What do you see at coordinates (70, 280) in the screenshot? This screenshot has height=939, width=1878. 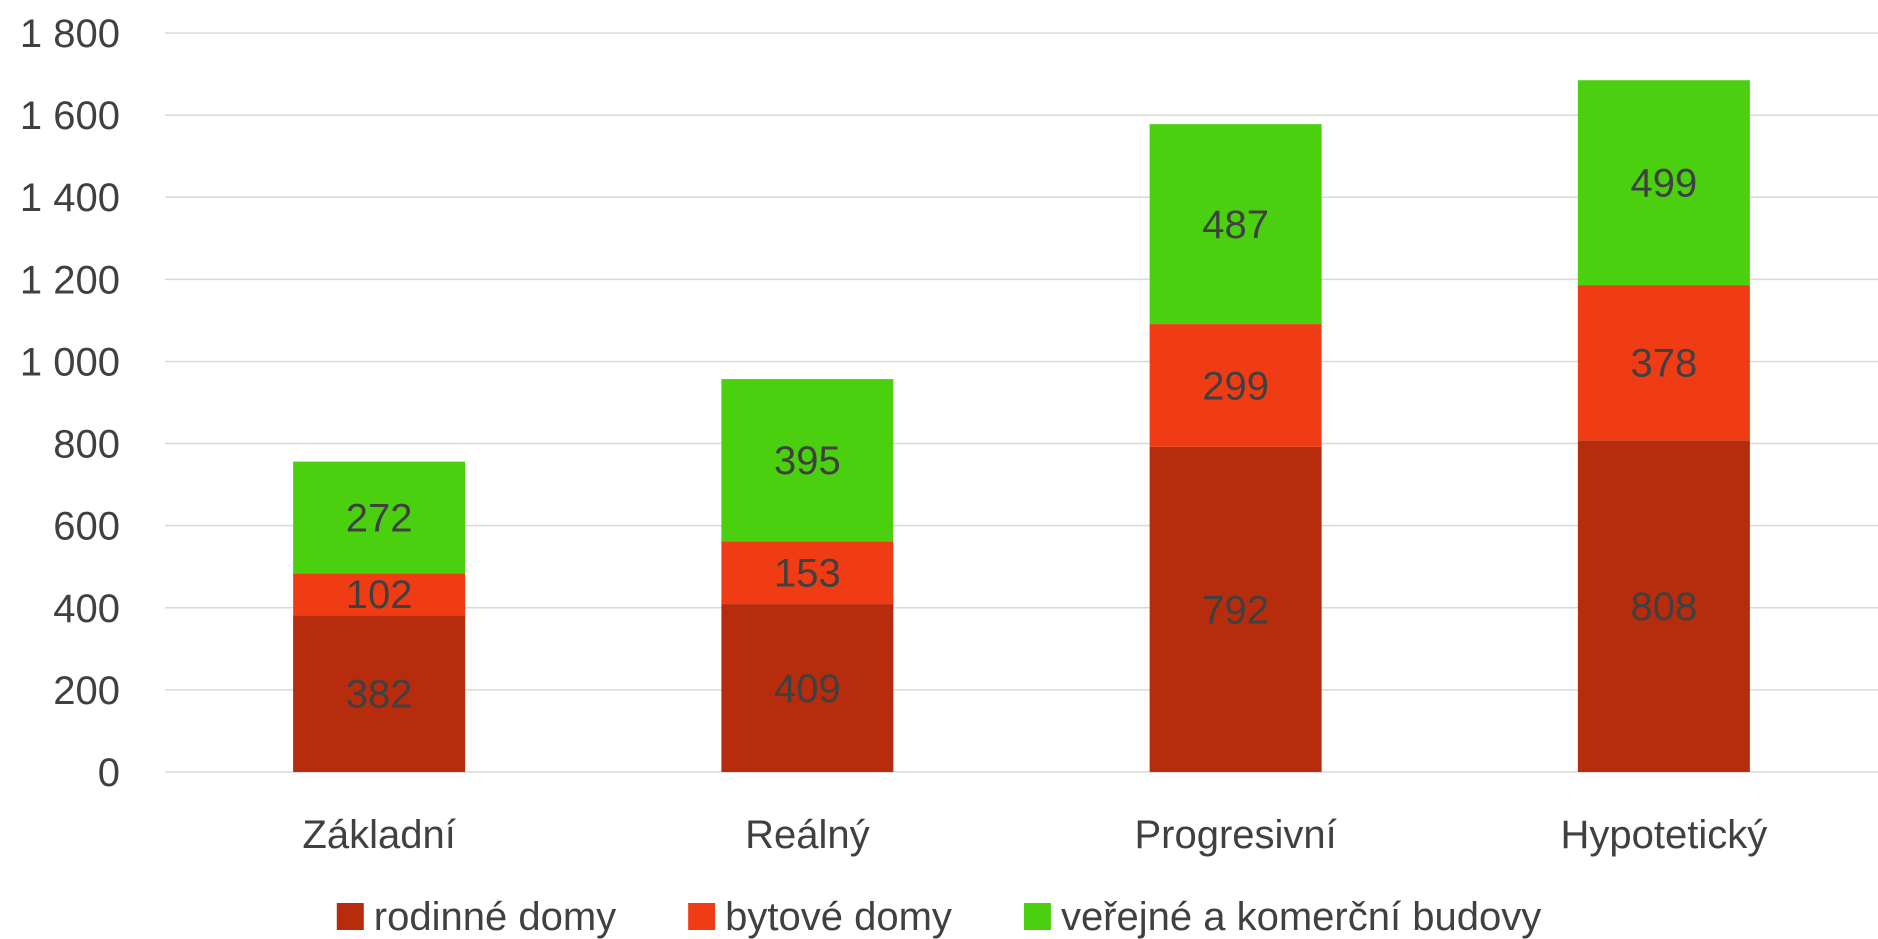 I see `y-tick-label: 1 200` at bounding box center [70, 280].